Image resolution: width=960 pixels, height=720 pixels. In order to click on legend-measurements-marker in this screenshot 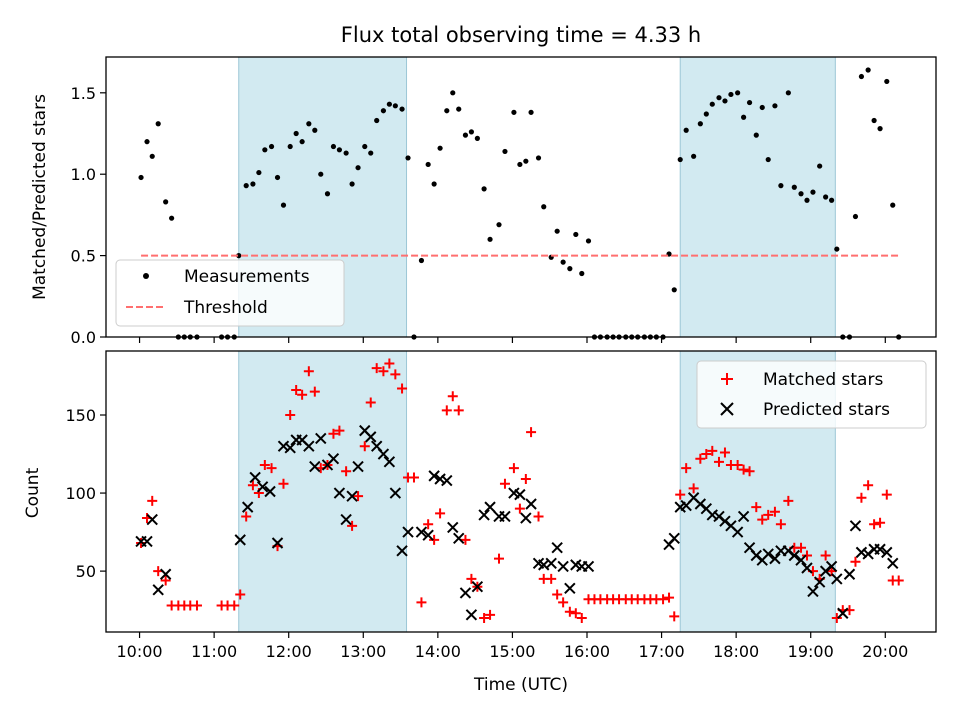, I will do `click(146, 276)`.